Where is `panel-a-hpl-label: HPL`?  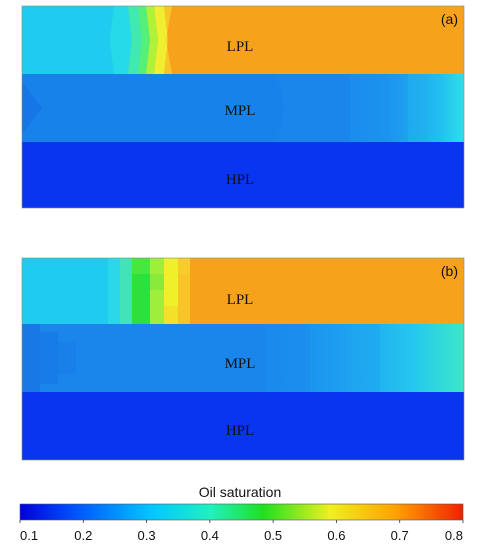 panel-a-hpl-label: HPL is located at coordinates (240, 180).